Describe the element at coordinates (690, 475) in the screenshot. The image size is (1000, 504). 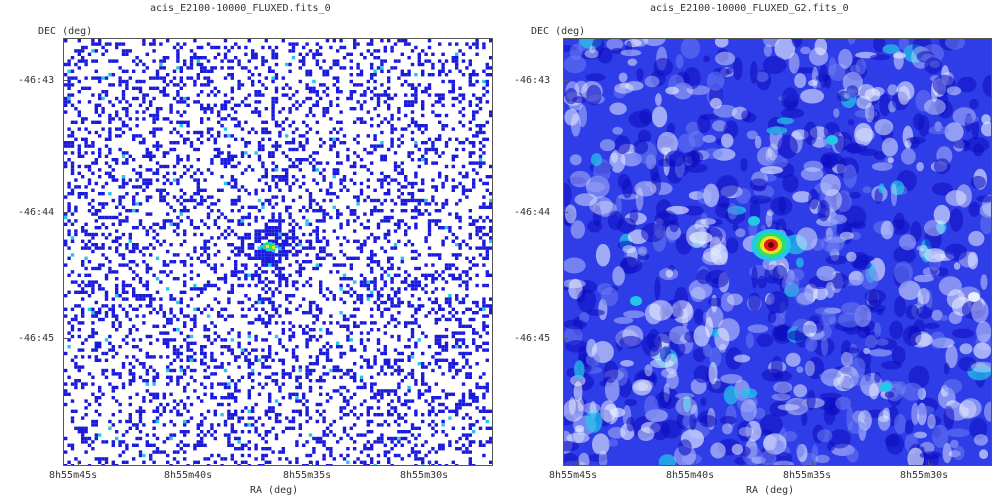
I see `right-ra-tick-label: 8h55m40s` at that location.